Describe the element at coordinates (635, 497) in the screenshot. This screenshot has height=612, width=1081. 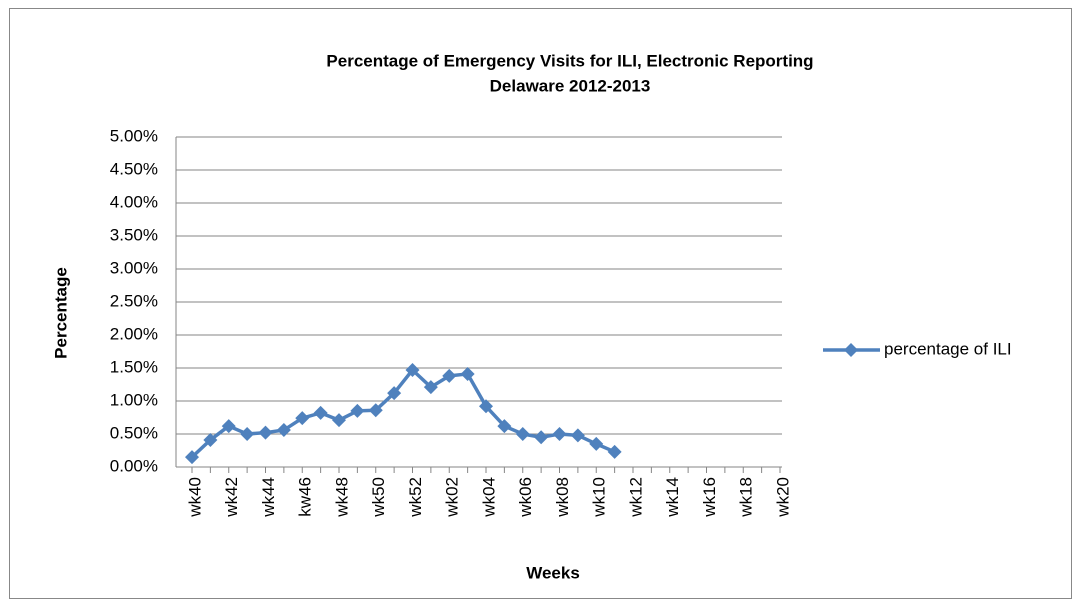
I see `x-tick-label: wk12` at that location.